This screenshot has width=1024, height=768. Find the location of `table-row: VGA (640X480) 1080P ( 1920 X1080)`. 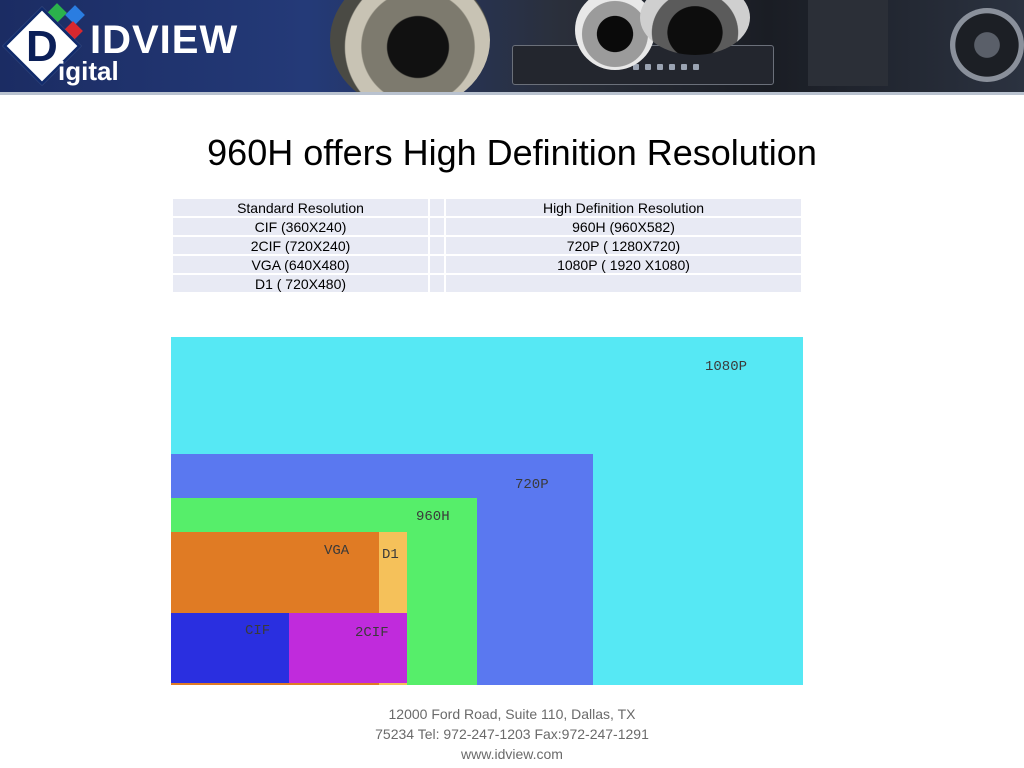

table-row: VGA (640X480) 1080P ( 1920 X1080) is located at coordinates (487, 264).